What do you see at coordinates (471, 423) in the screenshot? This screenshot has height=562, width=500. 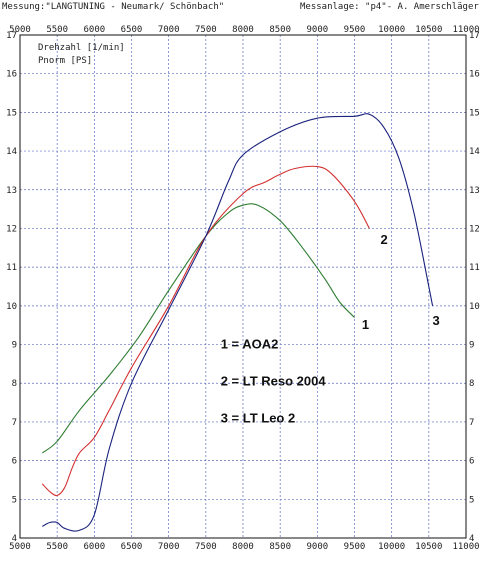 I see `y-tick-label-right: 7` at bounding box center [471, 423].